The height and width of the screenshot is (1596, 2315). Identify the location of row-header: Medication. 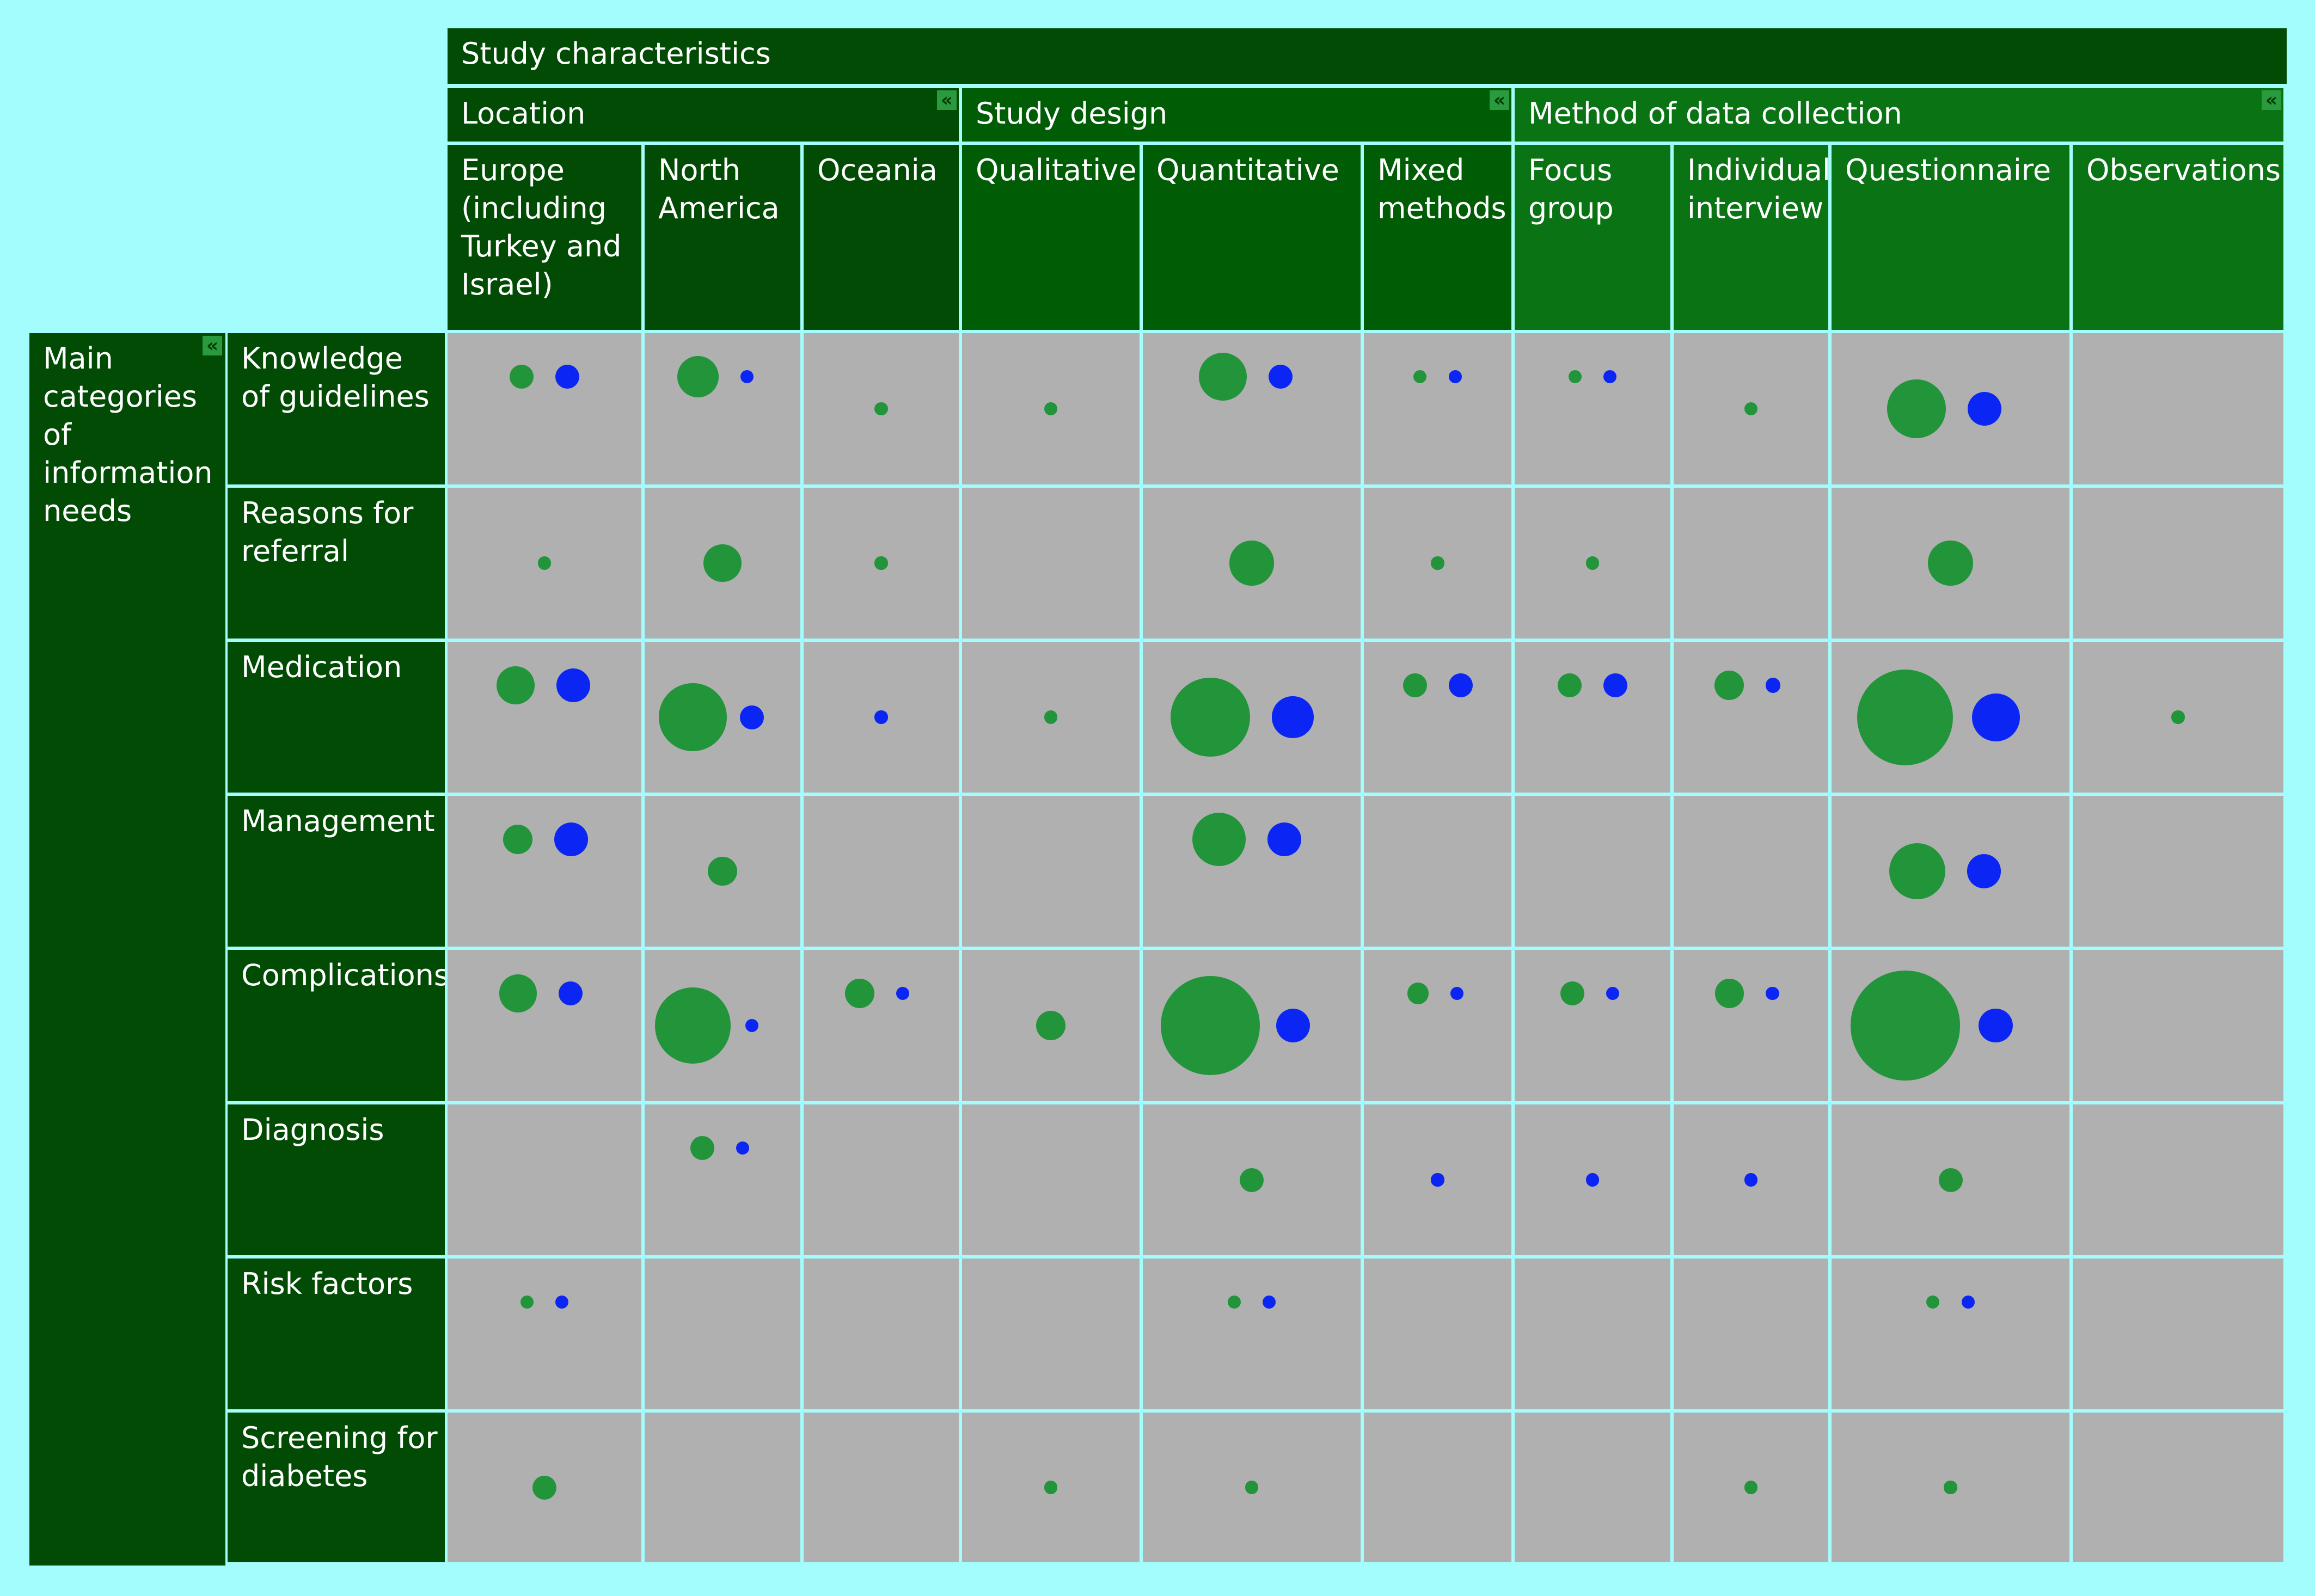
(336, 717).